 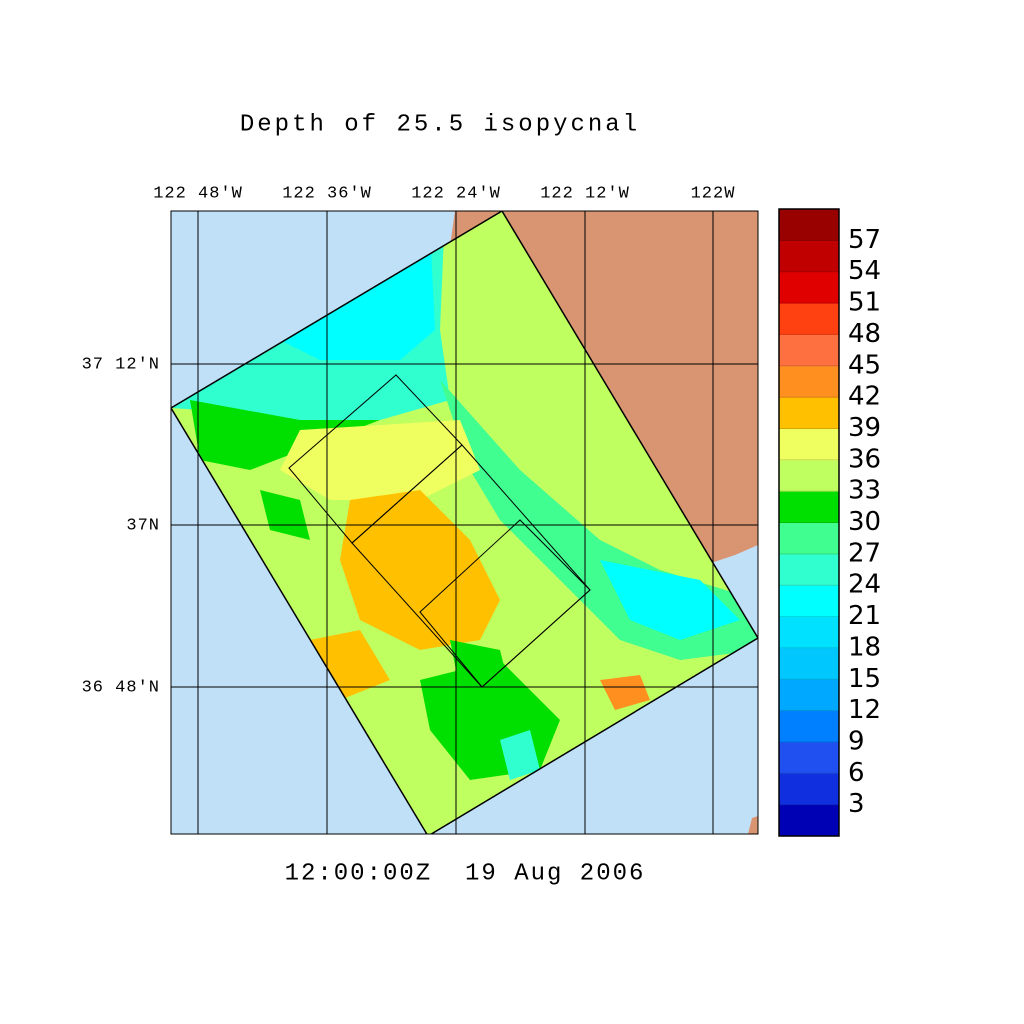 I want to click on colorbar-tick-label: 48, so click(x=864, y=334).